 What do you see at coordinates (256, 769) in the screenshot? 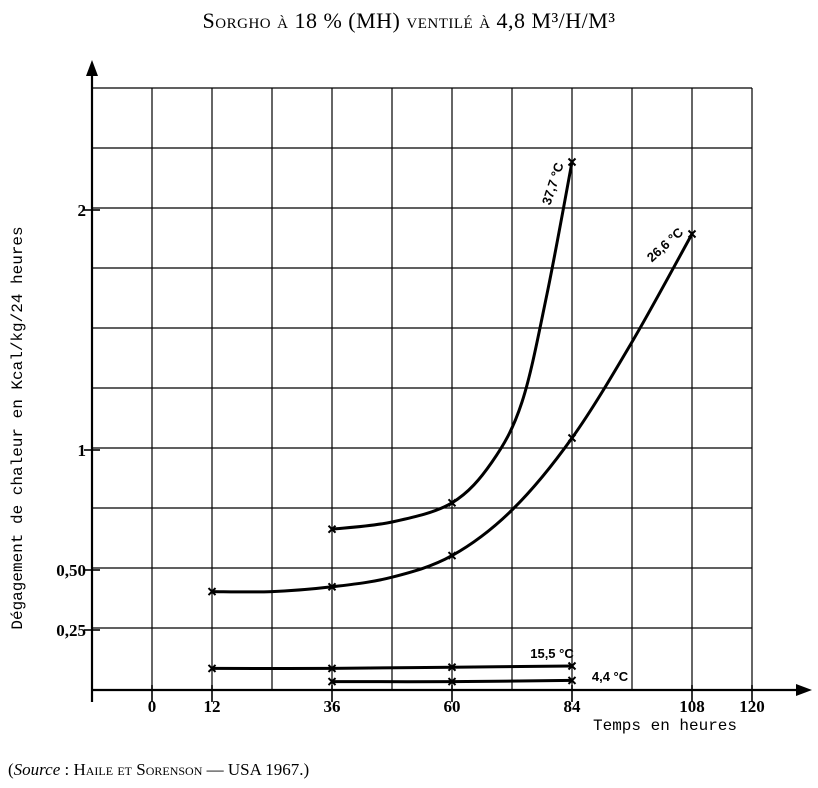
I see `source-end: — USA 1967.)` at bounding box center [256, 769].